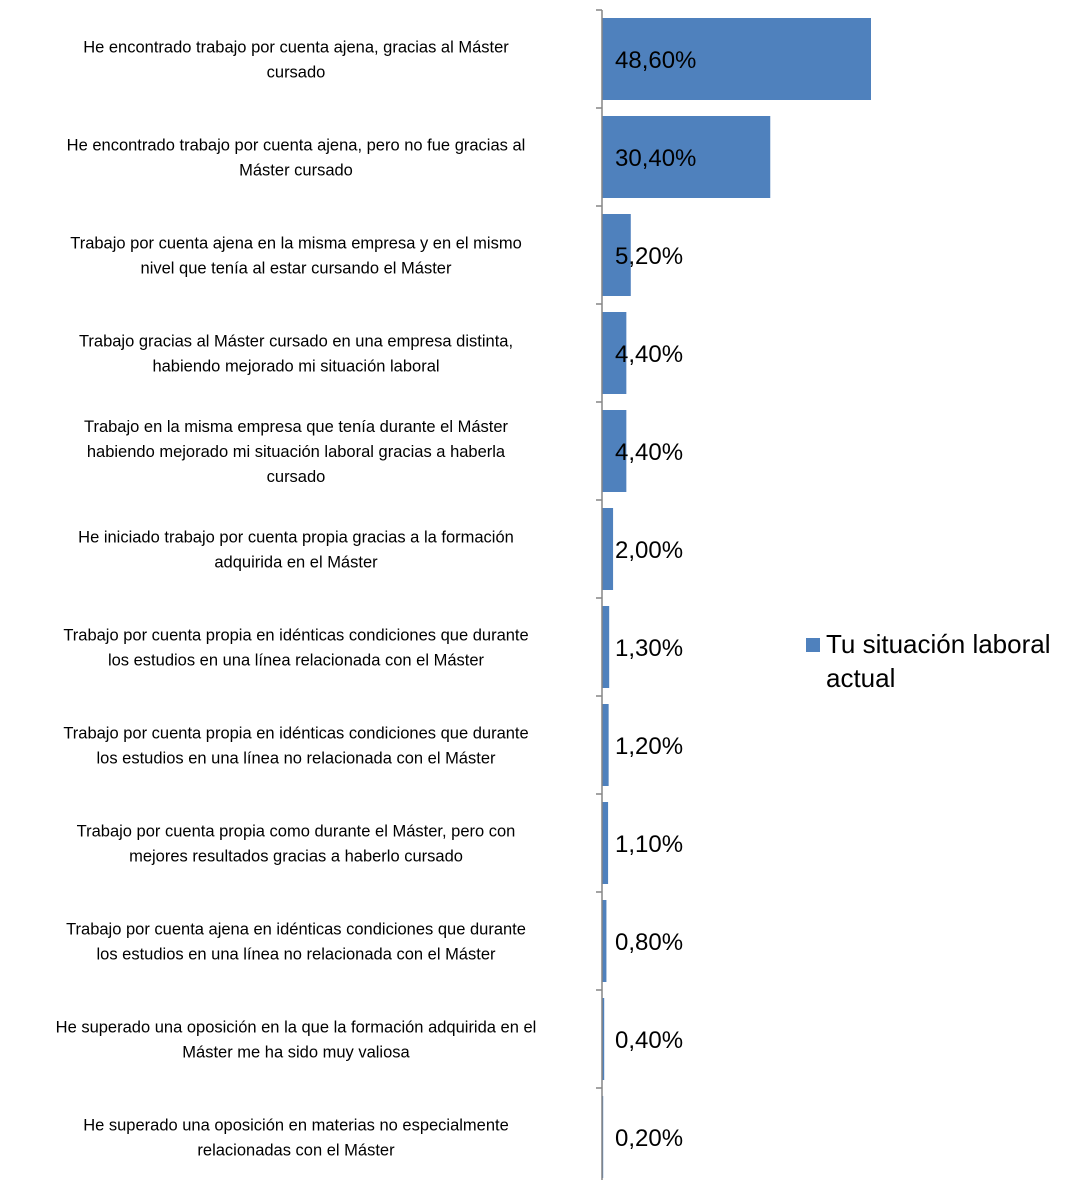 The width and height of the screenshot is (1073, 1185). I want to click on chart-legend: Tu situación laboral actual, so click(937, 661).